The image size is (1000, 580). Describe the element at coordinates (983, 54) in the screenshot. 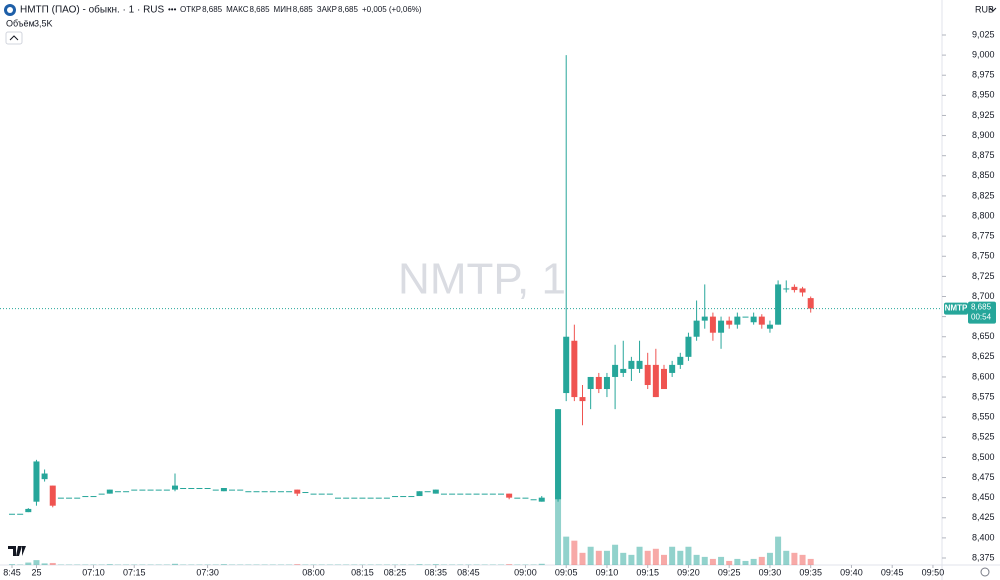

I see `y-tick-label: 9,000` at that location.